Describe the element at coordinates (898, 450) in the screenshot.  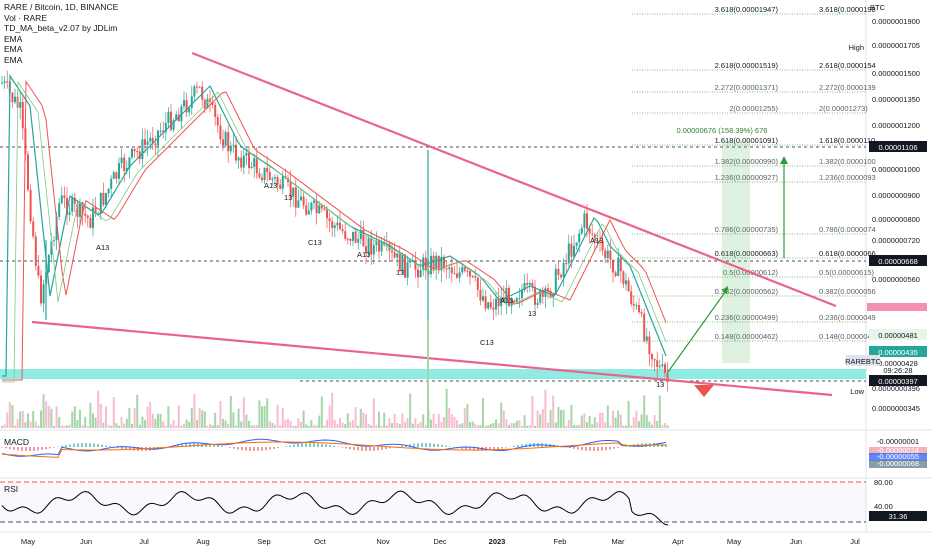
I see `macd-axis-tick: -0.00000024` at that location.